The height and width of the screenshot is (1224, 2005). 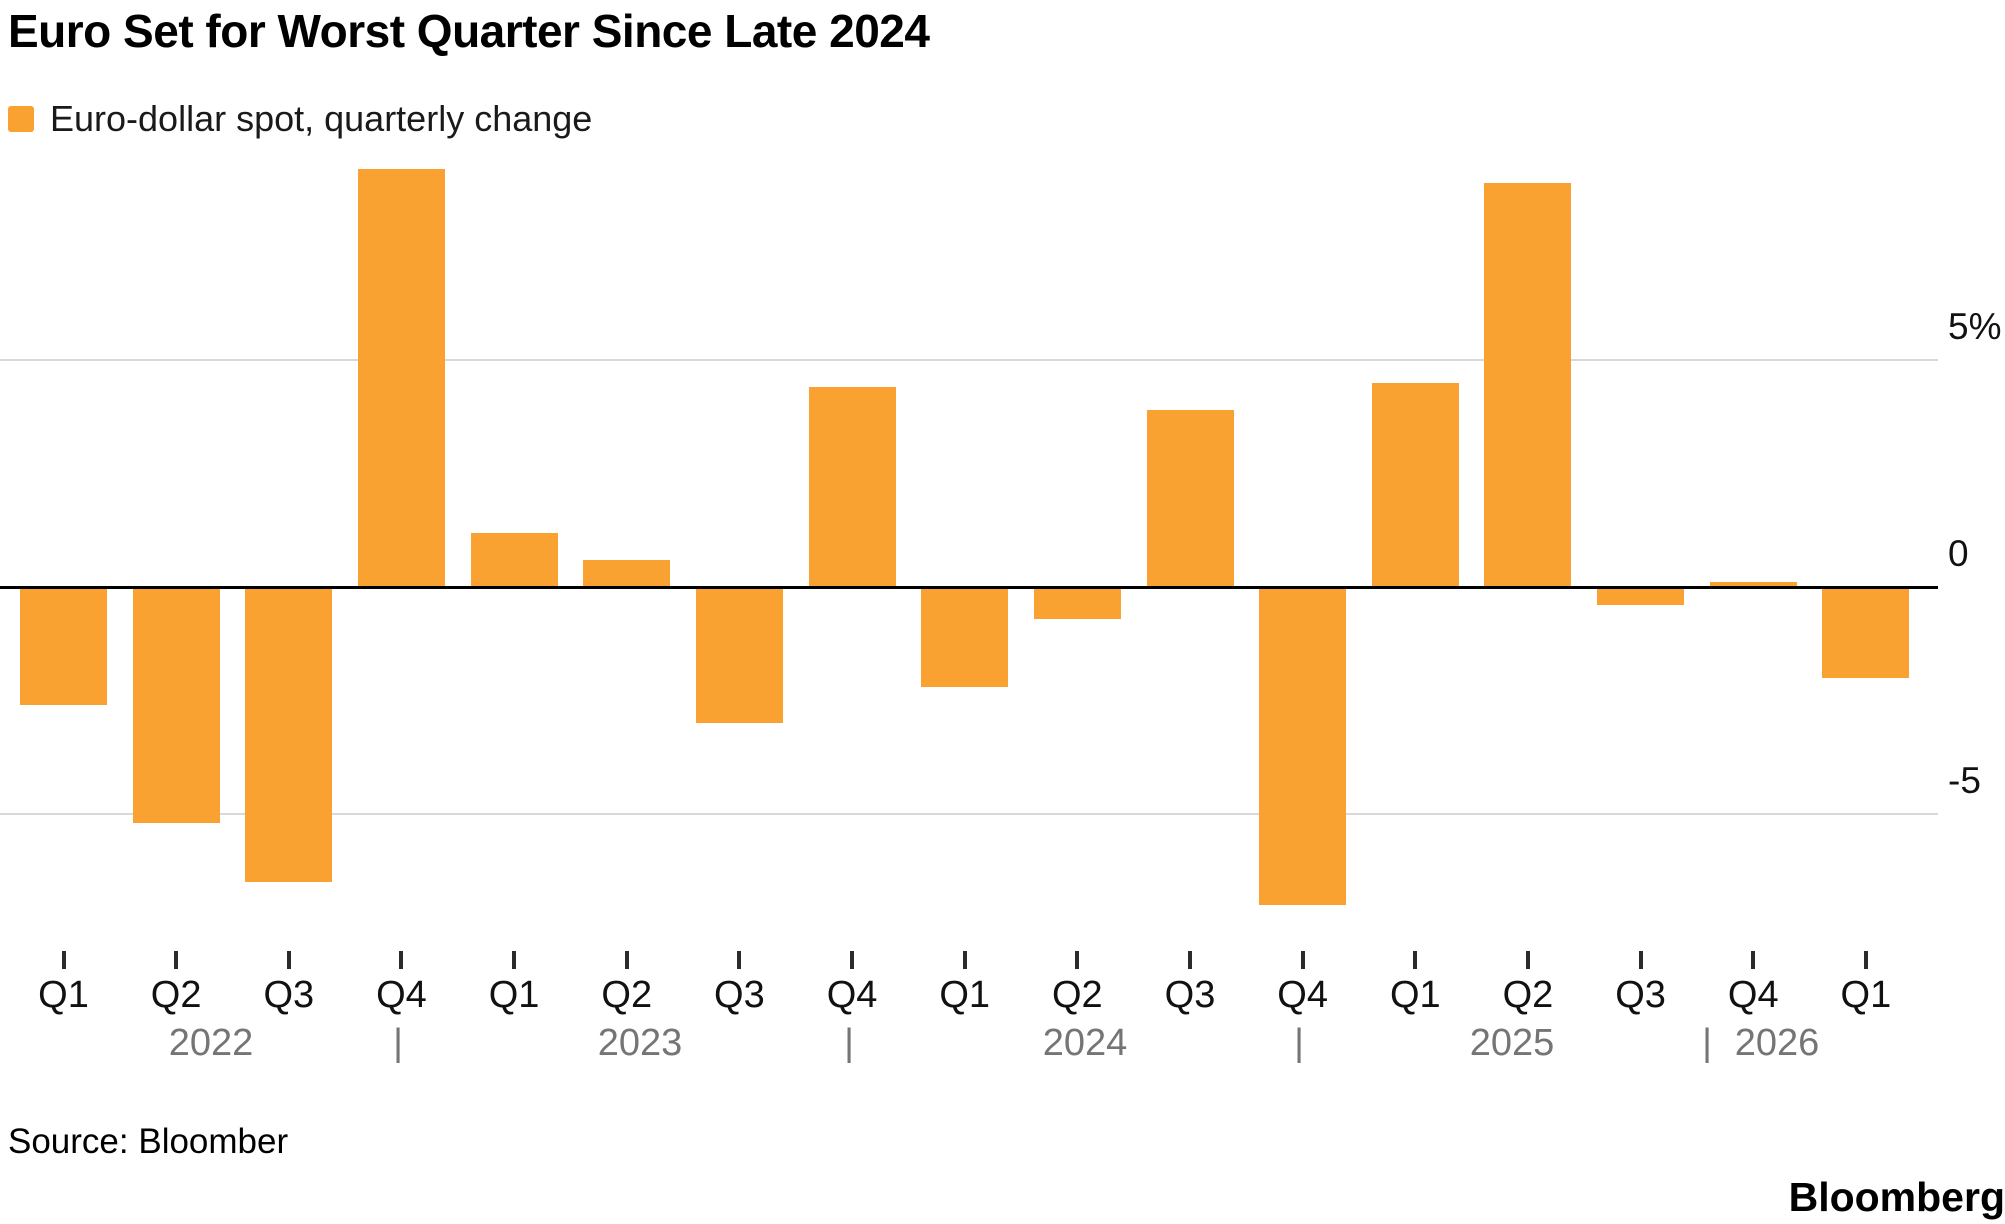 I want to click on x-tick-label-q3-2025: Q3, so click(x=1640, y=995).